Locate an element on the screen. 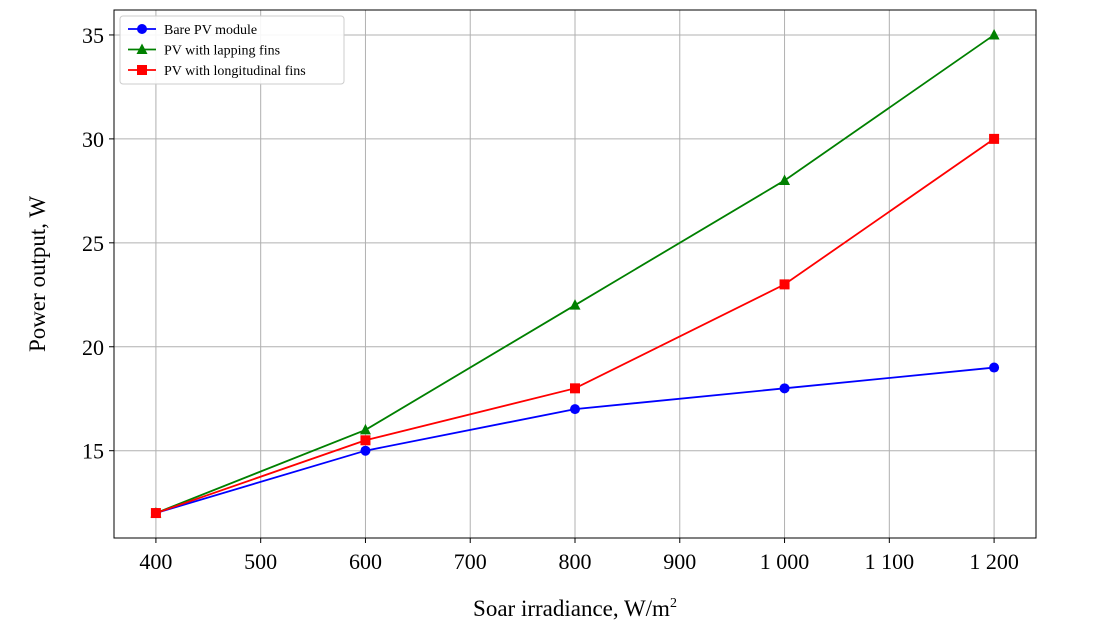 This screenshot has width=1102, height=630. legend-item: PV with lapping fins is located at coordinates (204, 51).